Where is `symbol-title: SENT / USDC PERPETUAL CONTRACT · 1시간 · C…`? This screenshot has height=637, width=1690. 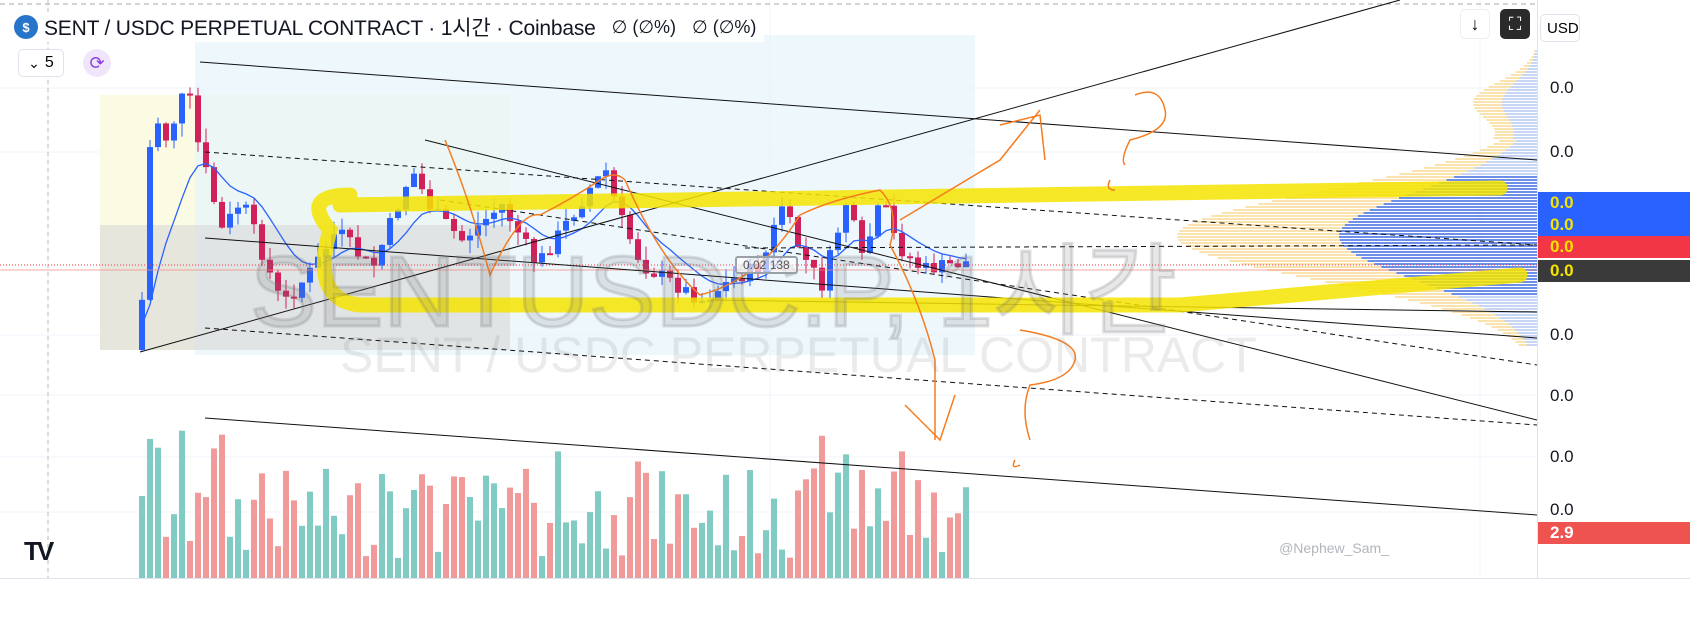 symbol-title: SENT / USDC PERPETUAL CONTRACT · 1시간 · C… is located at coordinates (320, 28).